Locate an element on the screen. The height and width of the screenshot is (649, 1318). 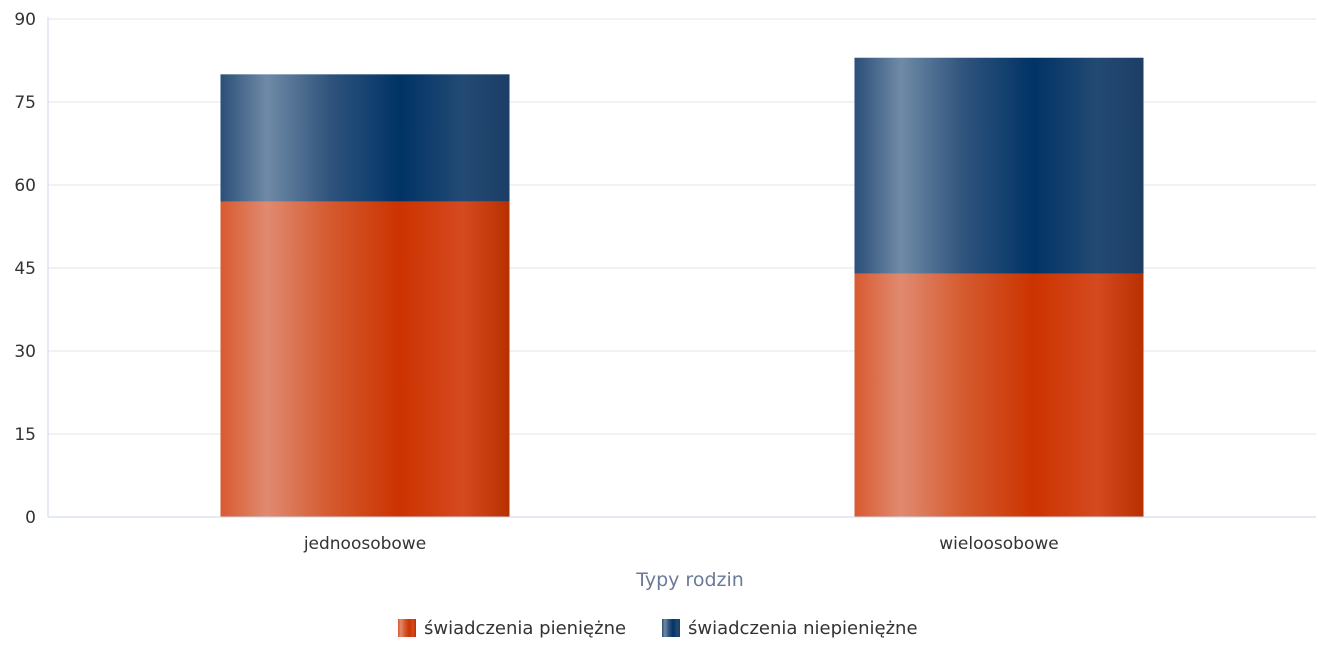
legend-item: świadczenia niepieniężne is located at coordinates (790, 628).